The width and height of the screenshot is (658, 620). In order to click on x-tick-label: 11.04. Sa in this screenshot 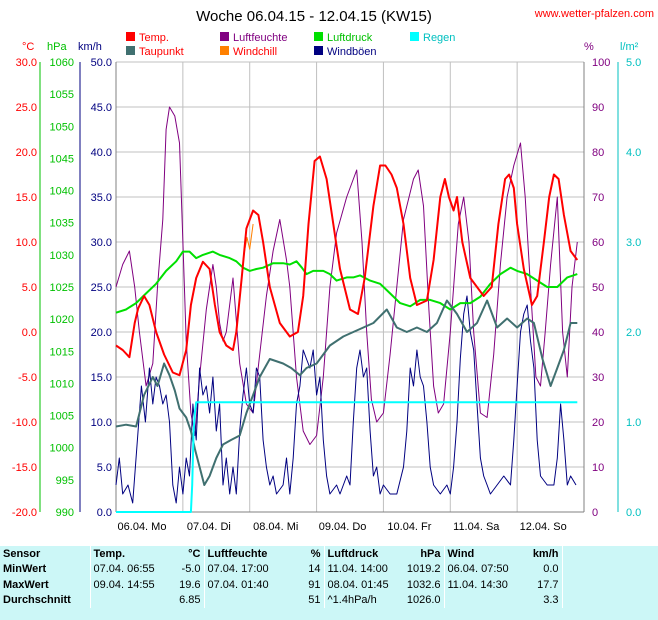, I will do `click(476, 527)`.